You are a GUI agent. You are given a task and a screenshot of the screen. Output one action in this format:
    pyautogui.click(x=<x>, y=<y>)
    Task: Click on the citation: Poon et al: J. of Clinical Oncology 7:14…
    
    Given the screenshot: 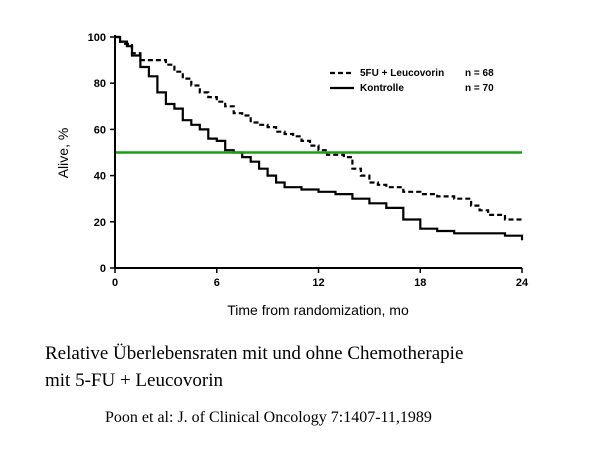 What is the action you would take?
    pyautogui.click(x=268, y=417)
    